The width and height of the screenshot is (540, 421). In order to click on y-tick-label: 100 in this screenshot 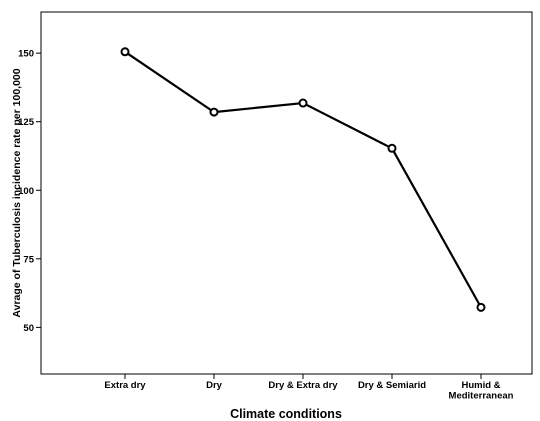, I will do `click(26, 191)`.